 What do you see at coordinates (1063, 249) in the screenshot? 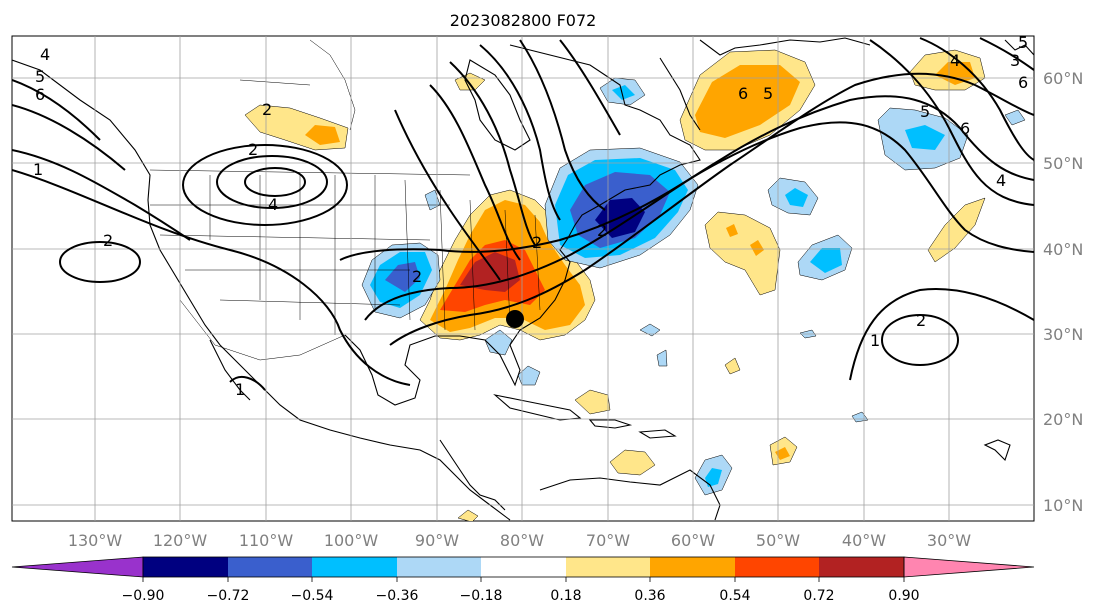
I see `lat-label: 40°N` at bounding box center [1063, 249].